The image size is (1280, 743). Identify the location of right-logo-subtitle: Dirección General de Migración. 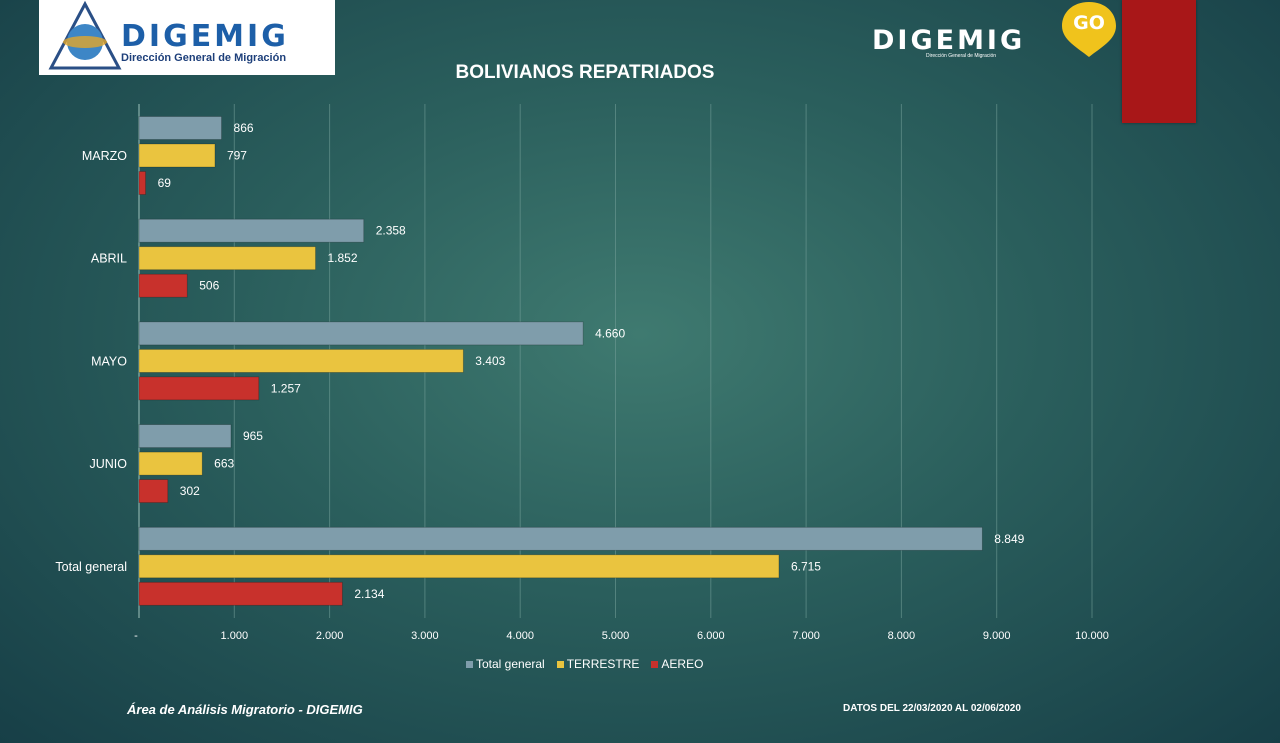
(961, 56).